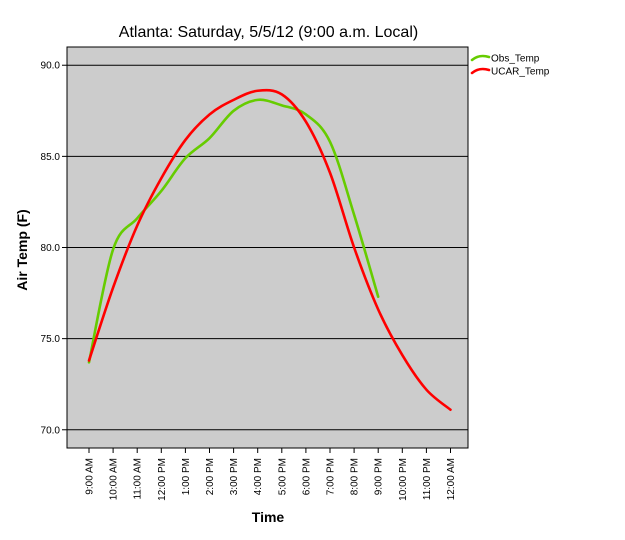 This screenshot has height=540, width=625. What do you see at coordinates (210, 476) in the screenshot?
I see `x-tick-label: 2:00 PM` at bounding box center [210, 476].